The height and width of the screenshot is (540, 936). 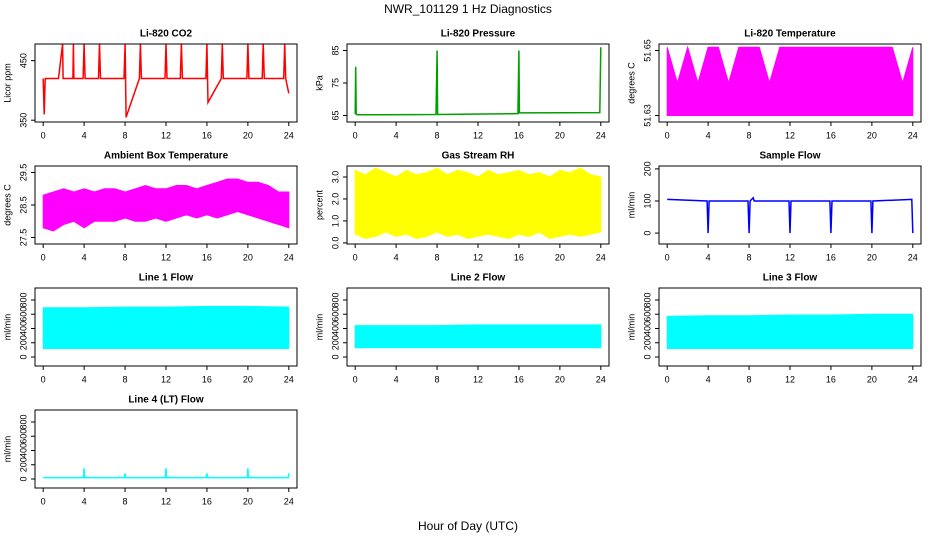 I want to click on panel-title: Line 2 Flow, so click(x=478, y=278).